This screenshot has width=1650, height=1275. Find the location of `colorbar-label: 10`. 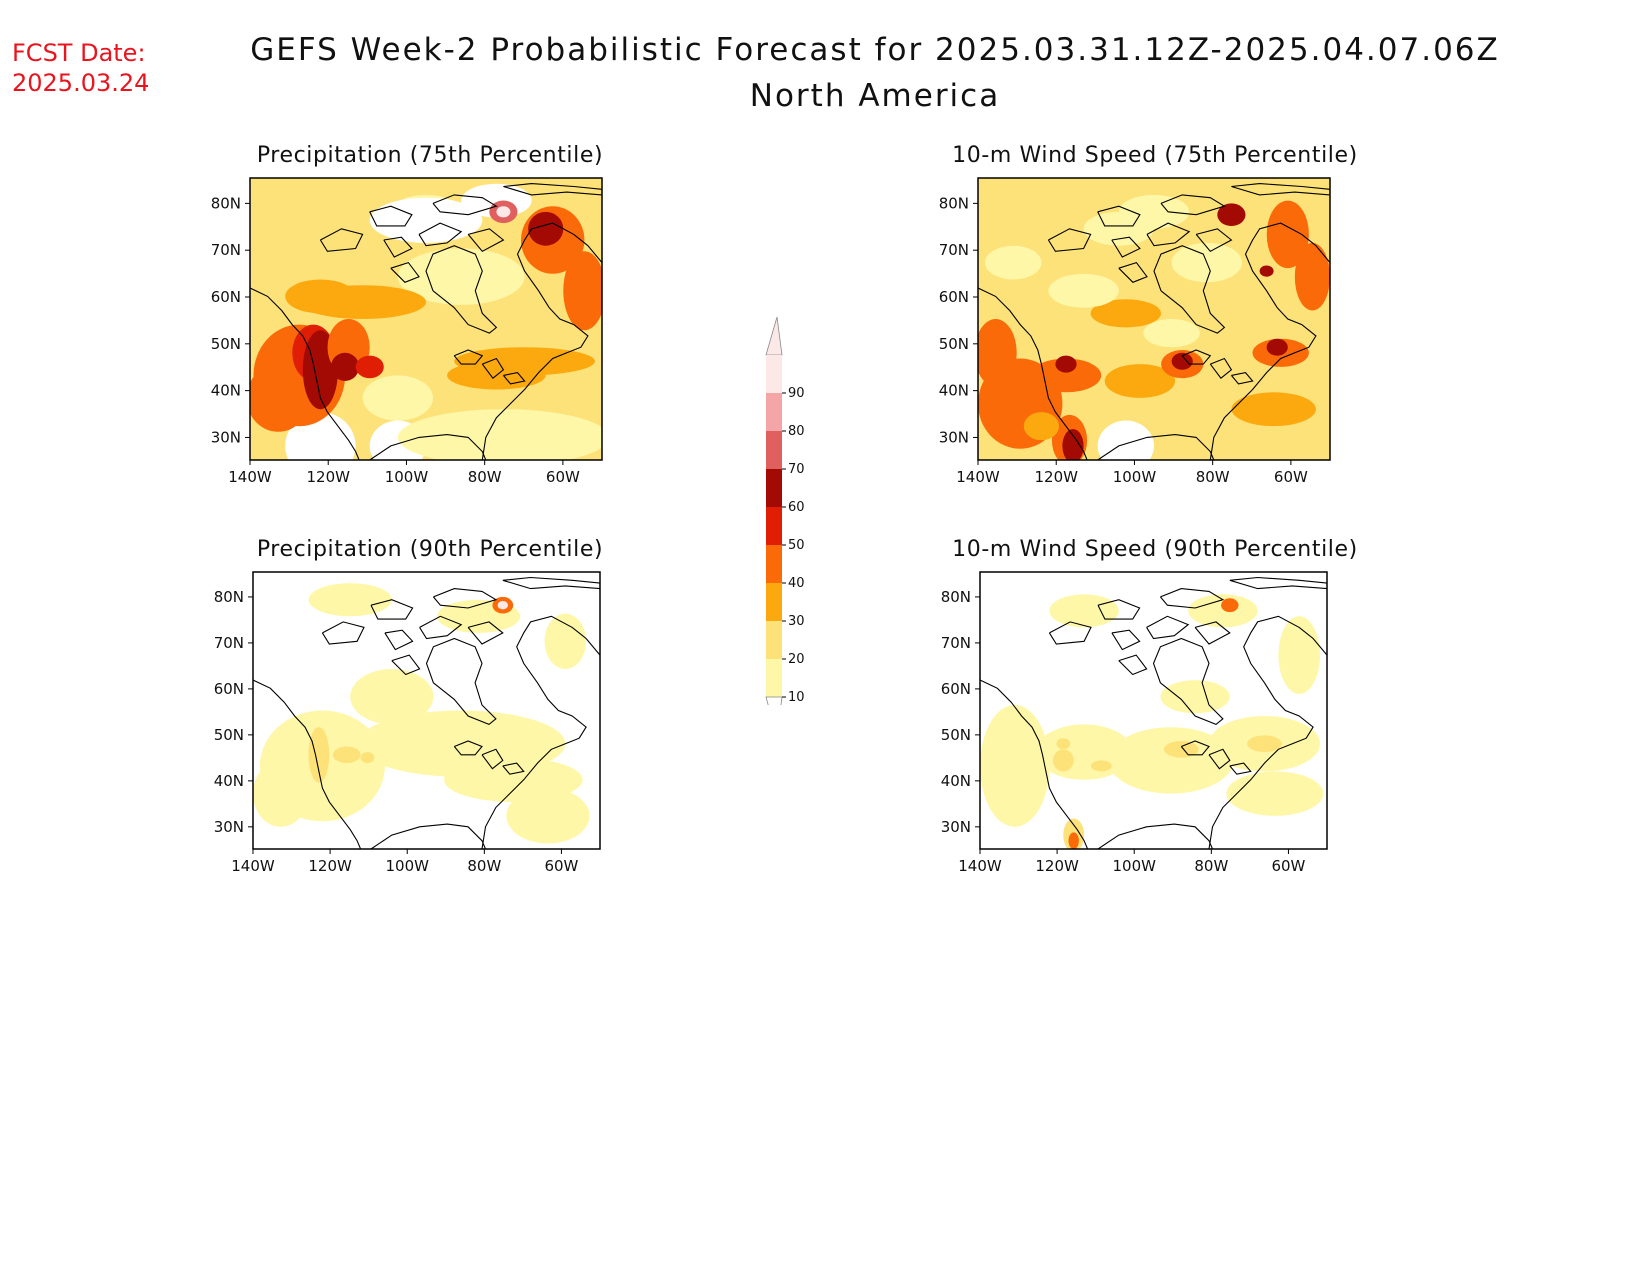

colorbar-label: 10 is located at coordinates (796, 697).